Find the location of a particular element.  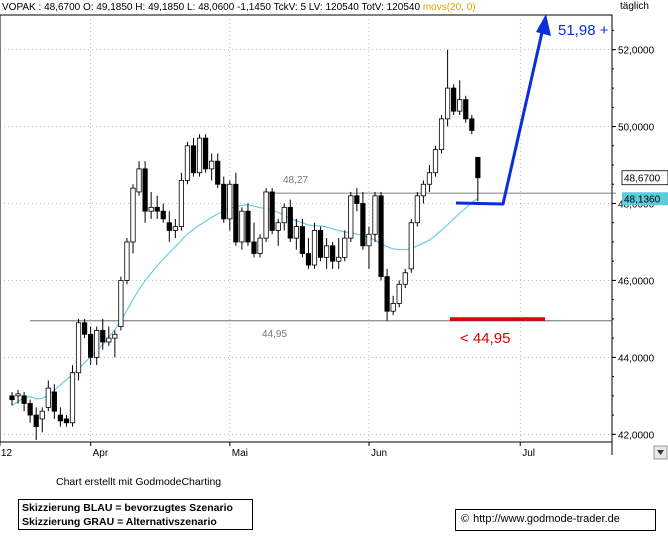

y-tick-label: 52,0000 is located at coordinates (636, 51).